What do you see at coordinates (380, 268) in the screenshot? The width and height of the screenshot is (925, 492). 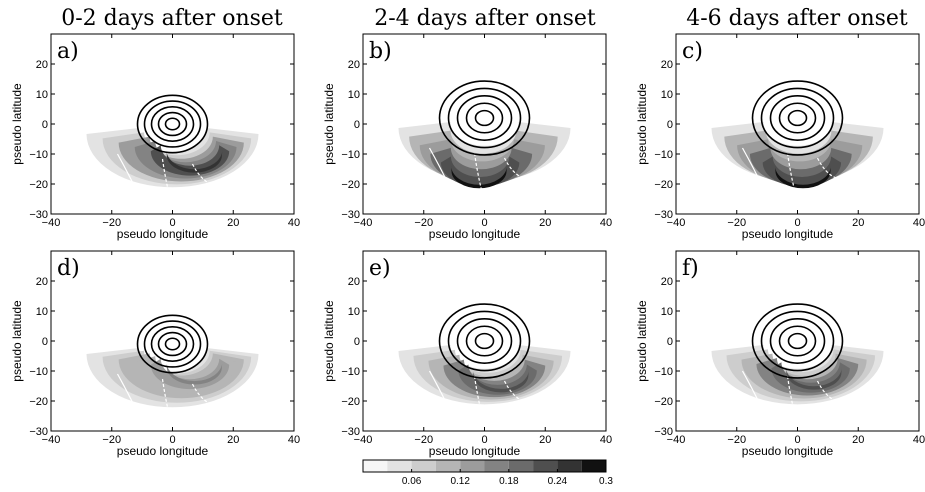 I see `panel-letter: e)` at bounding box center [380, 268].